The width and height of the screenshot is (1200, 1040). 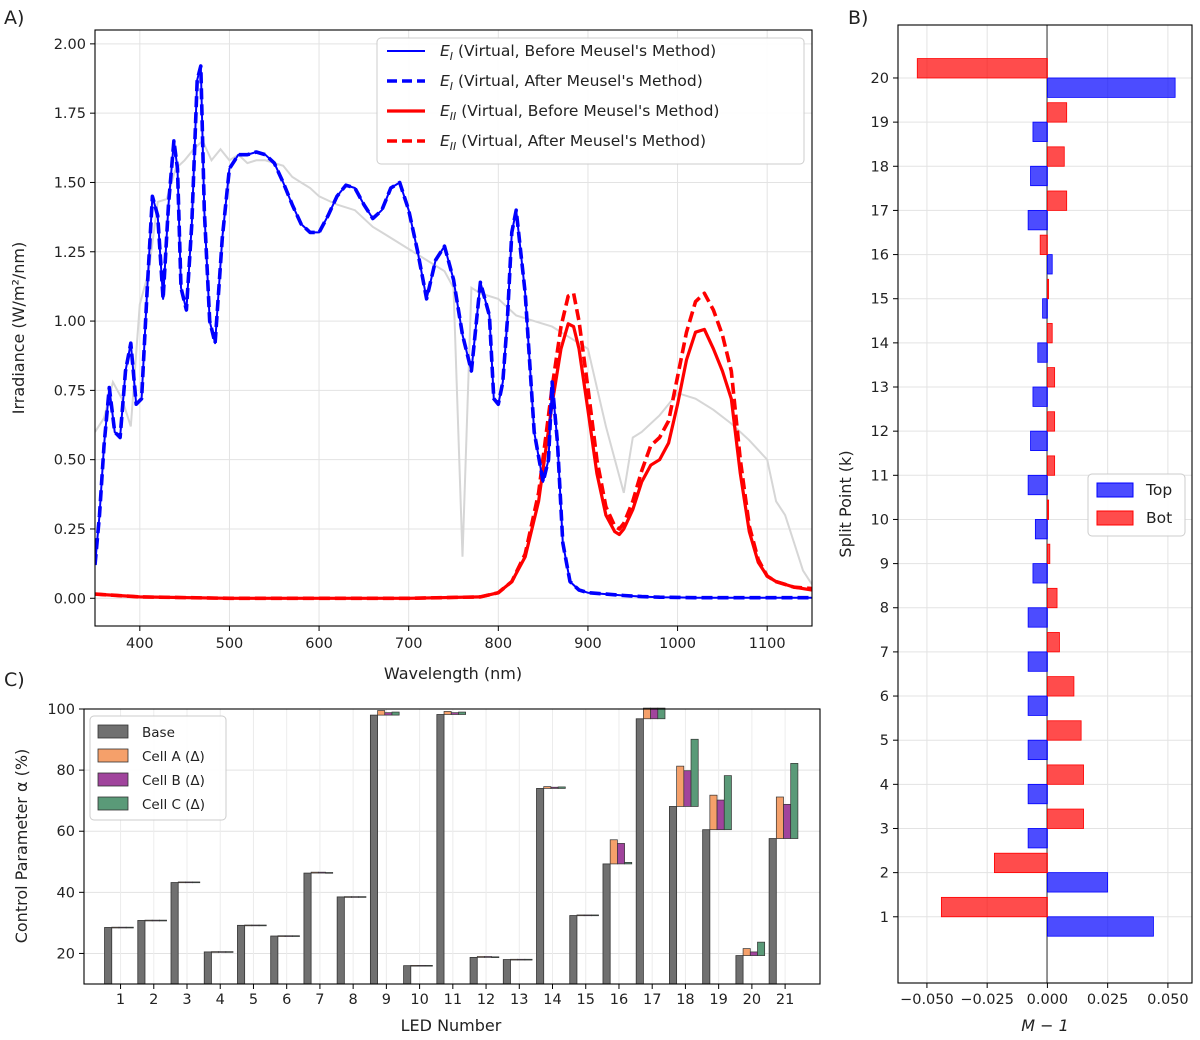 I want to click on panel-c-xtick-label: 1, so click(x=120, y=1000).